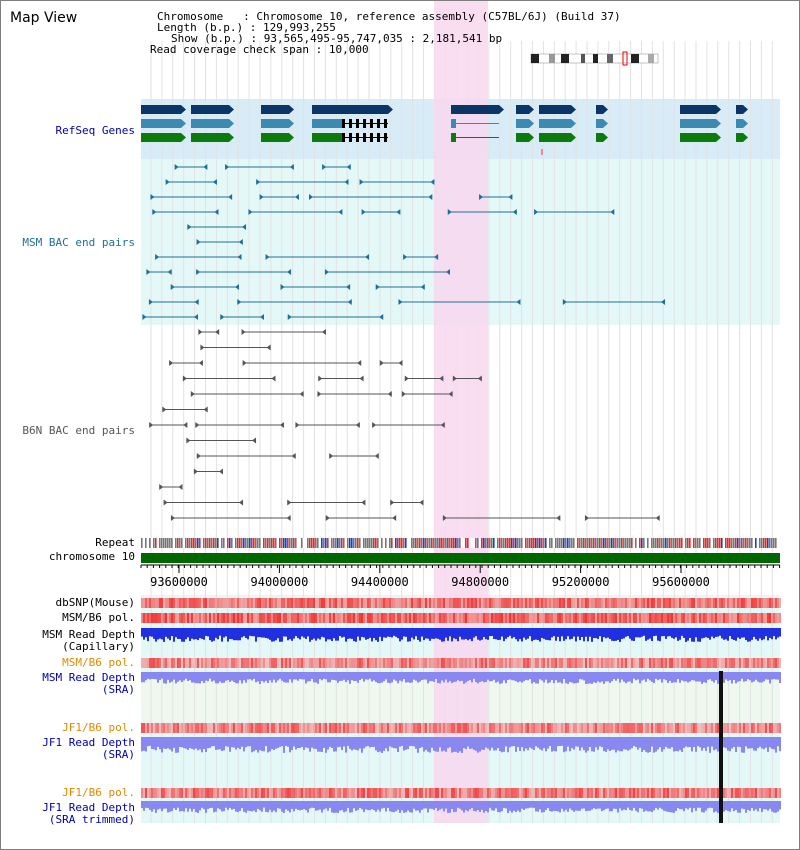  What do you see at coordinates (115, 542) in the screenshot?
I see `track-label-repeat: Repeat` at bounding box center [115, 542].